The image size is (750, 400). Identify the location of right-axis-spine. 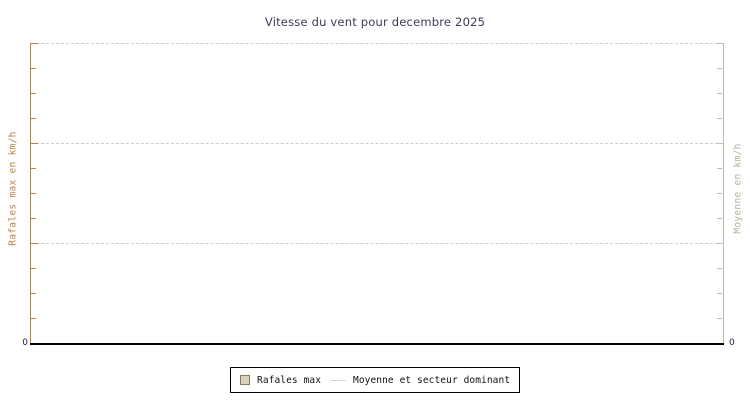
(723, 193).